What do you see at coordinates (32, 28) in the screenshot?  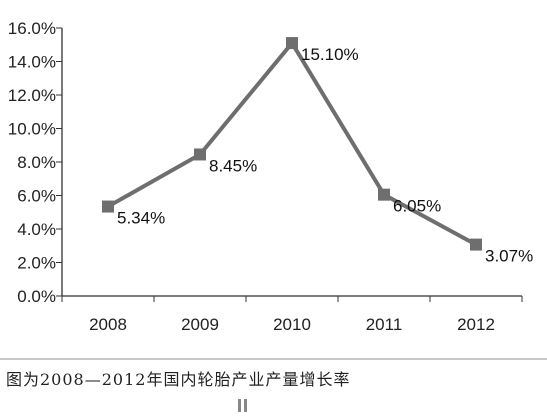 I see `y-tick-label: 16.0%` at bounding box center [32, 28].